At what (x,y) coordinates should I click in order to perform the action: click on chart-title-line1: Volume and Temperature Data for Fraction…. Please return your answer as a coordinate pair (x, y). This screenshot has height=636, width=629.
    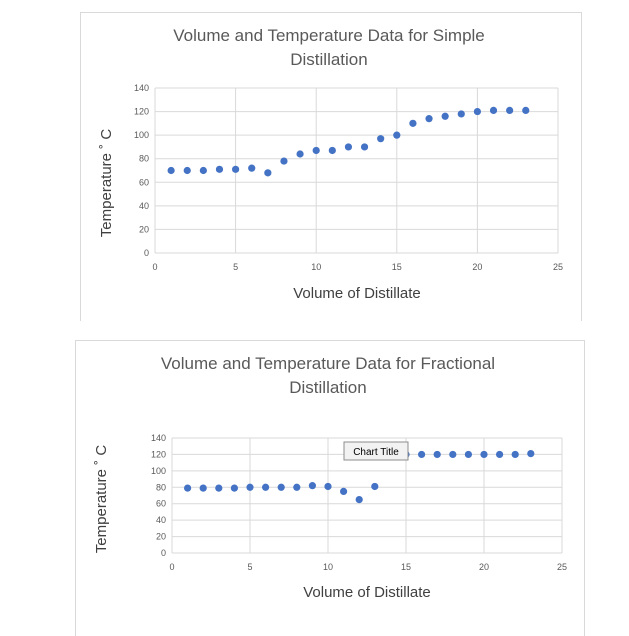
    Looking at the image, I should click on (328, 363).